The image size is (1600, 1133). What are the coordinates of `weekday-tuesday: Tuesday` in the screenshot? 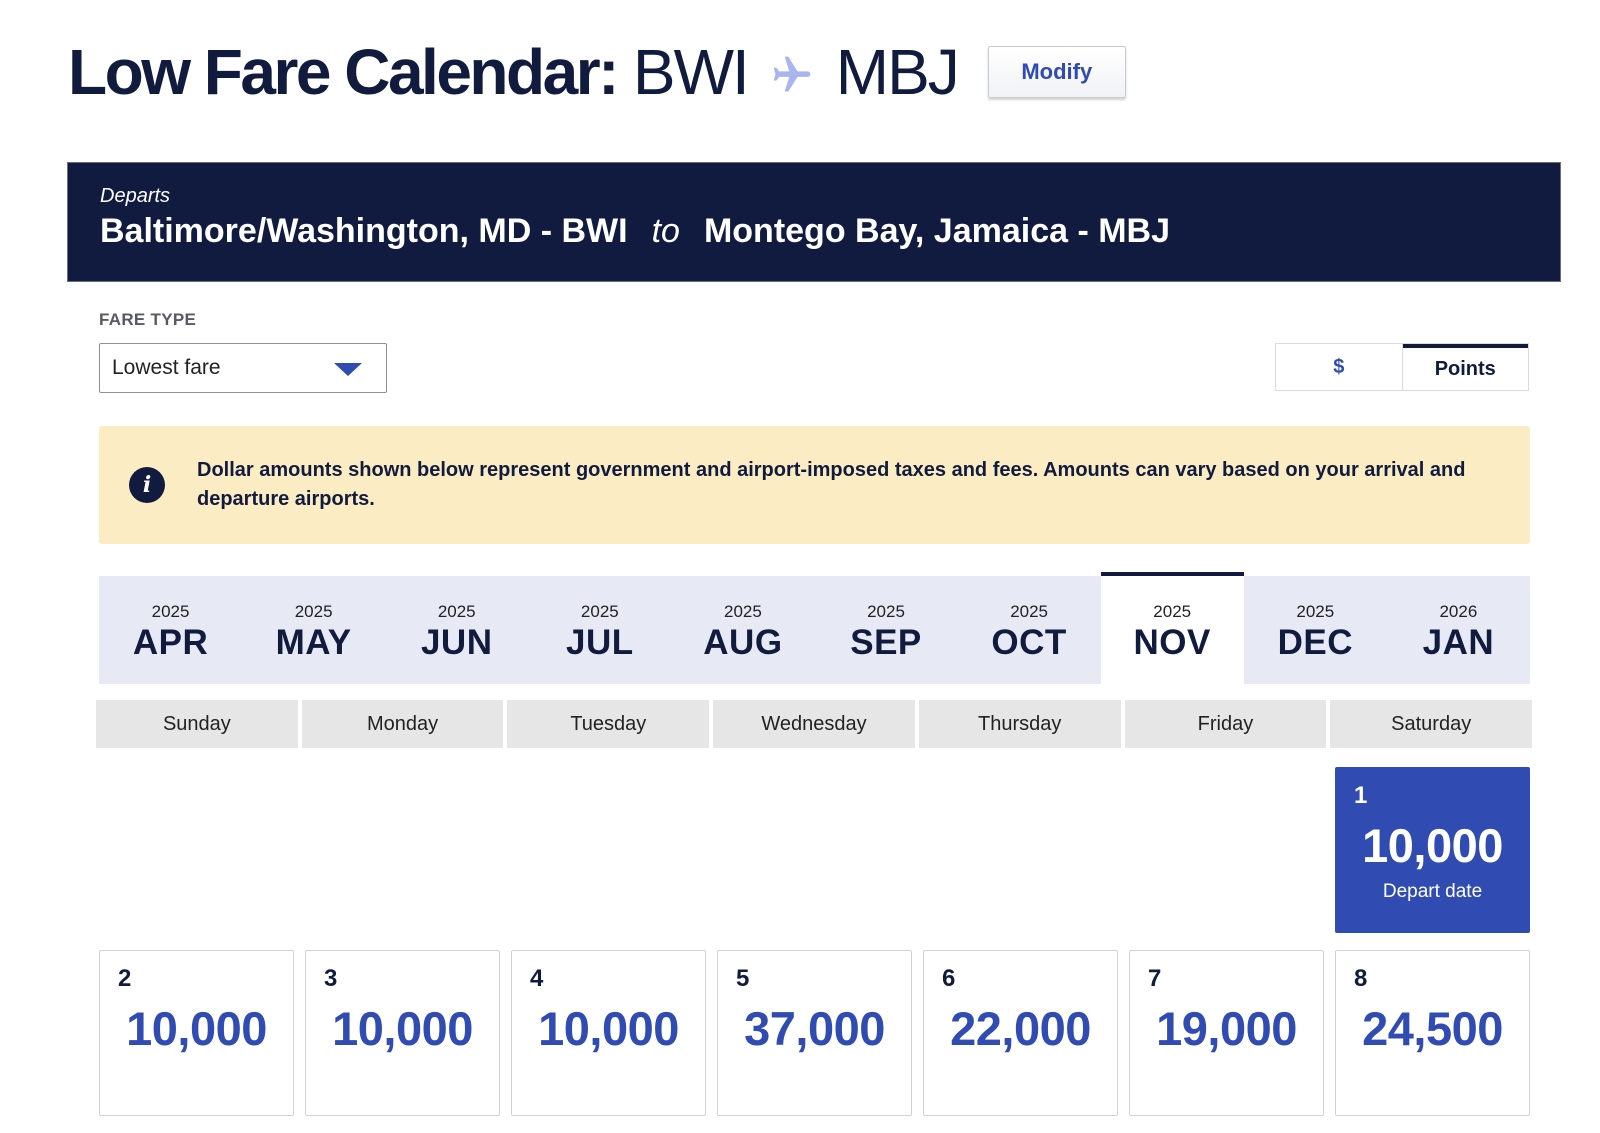 It's located at (608, 724).